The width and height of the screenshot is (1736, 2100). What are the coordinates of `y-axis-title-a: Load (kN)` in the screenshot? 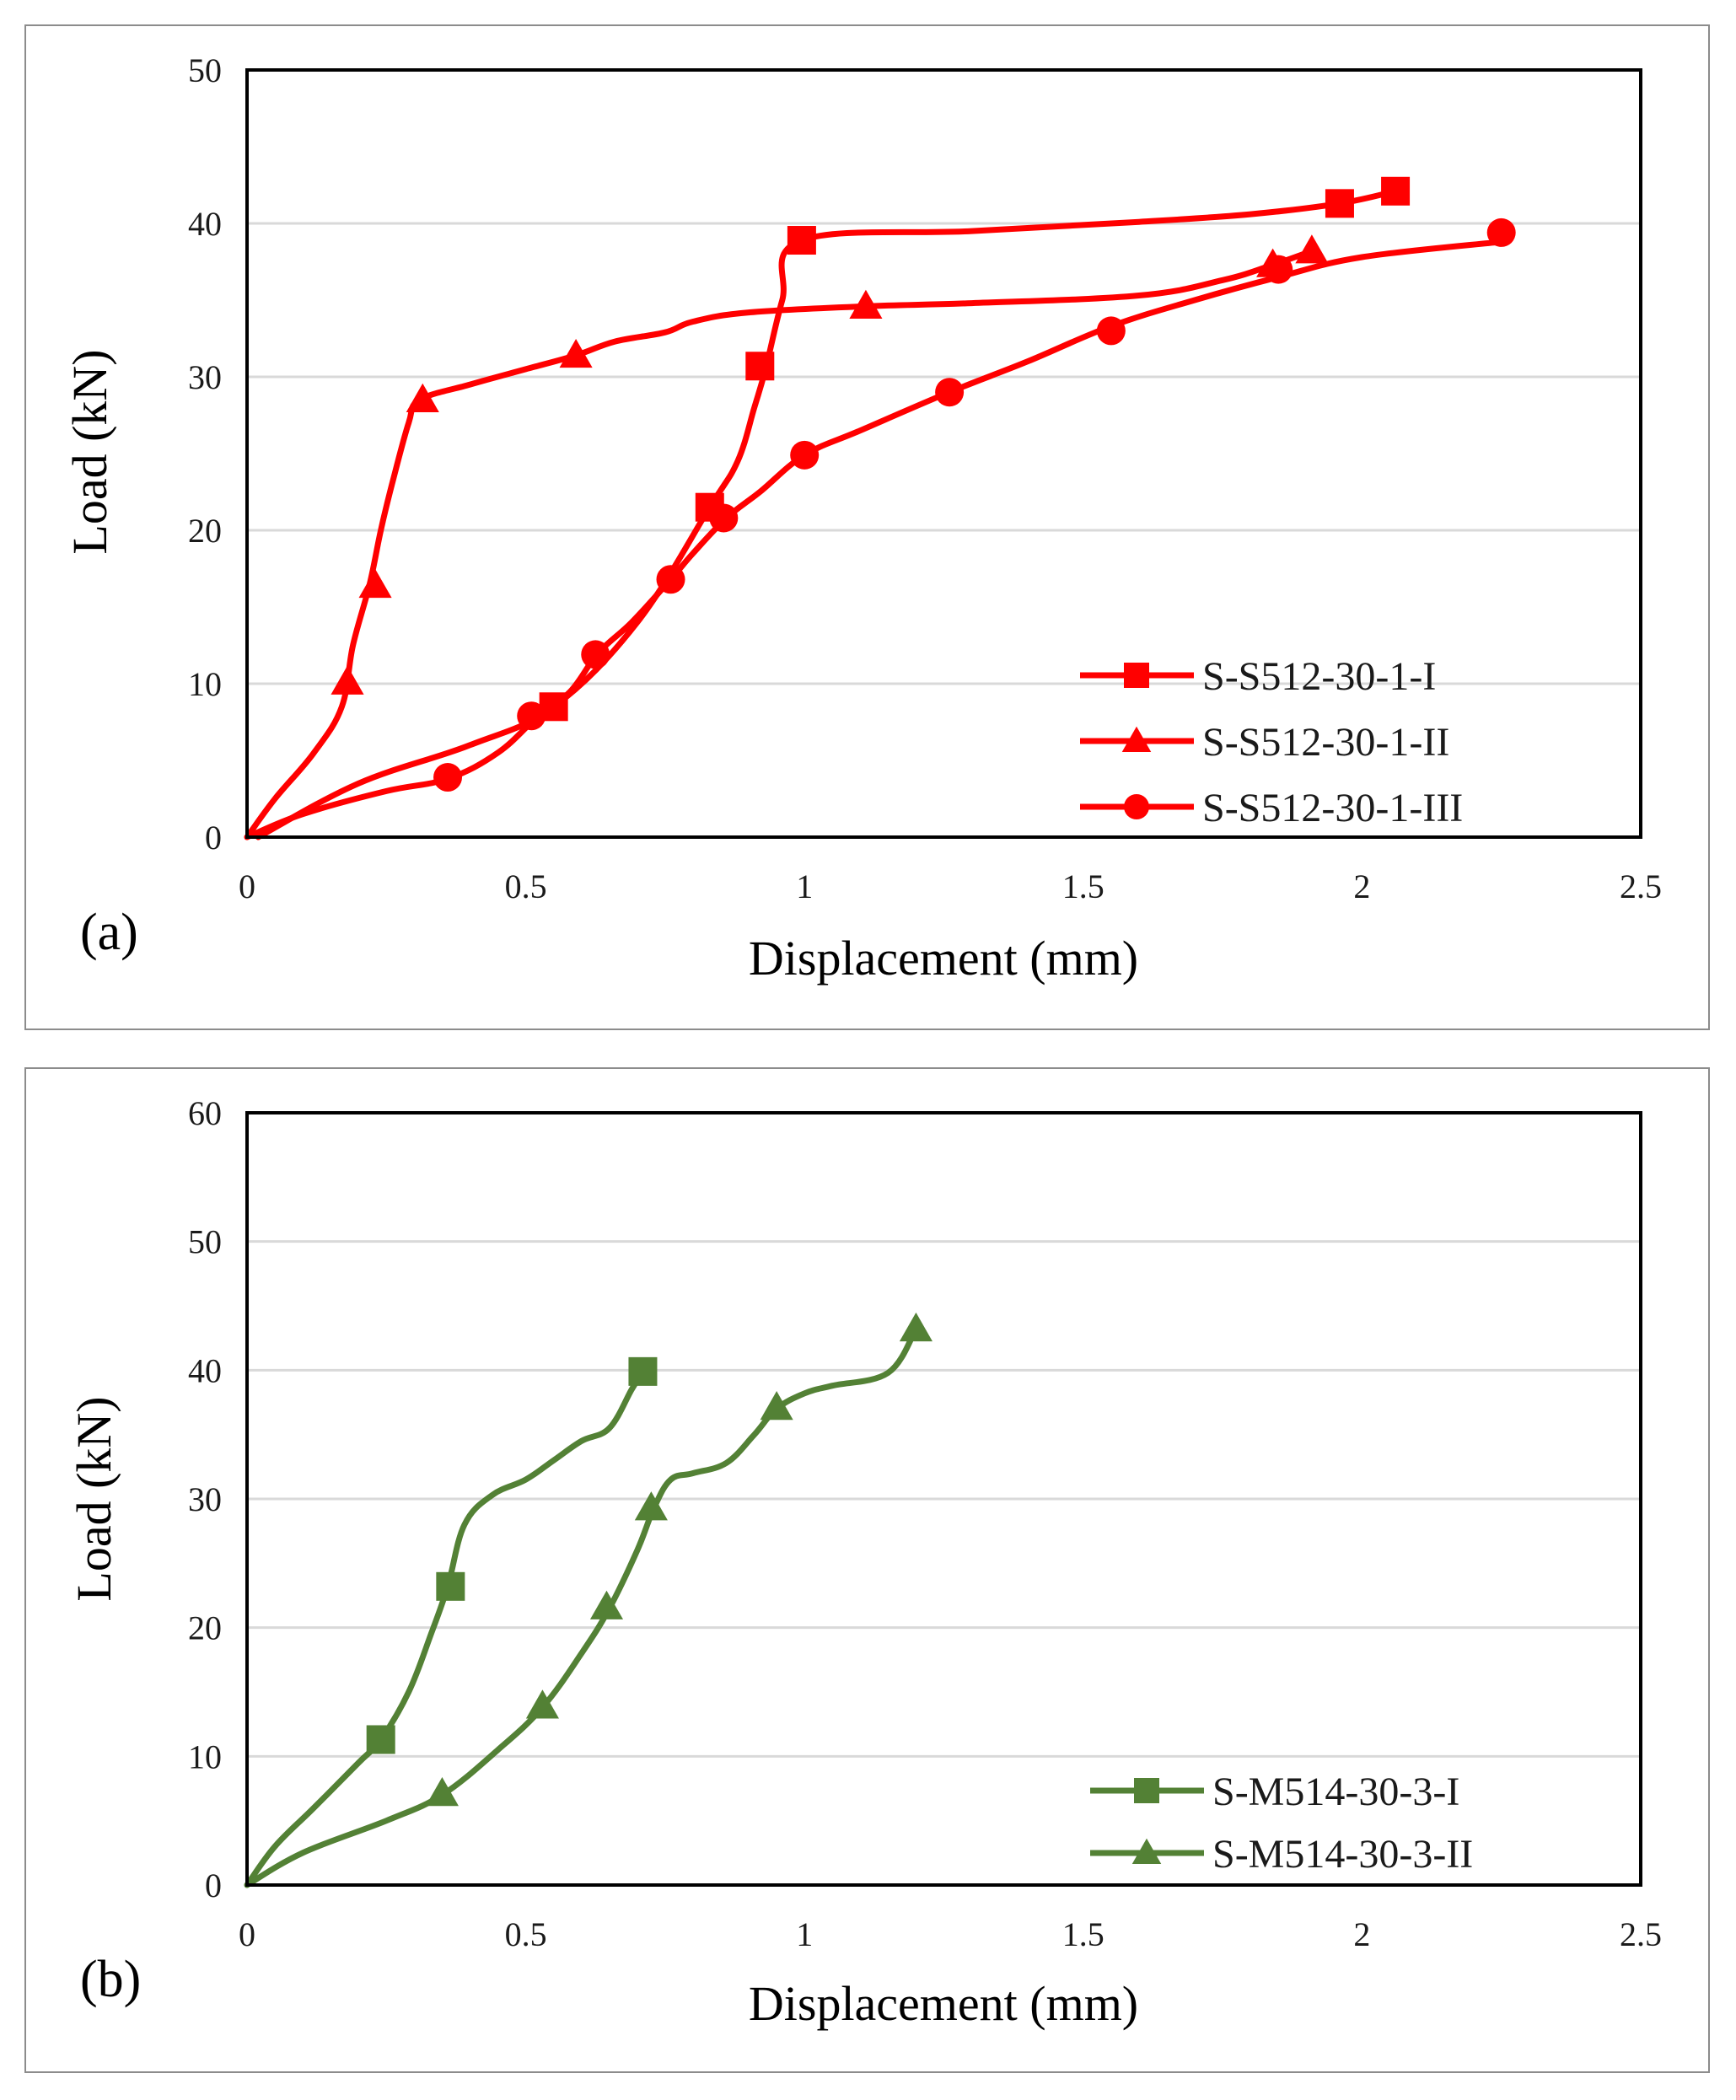 It's located at (89, 452).